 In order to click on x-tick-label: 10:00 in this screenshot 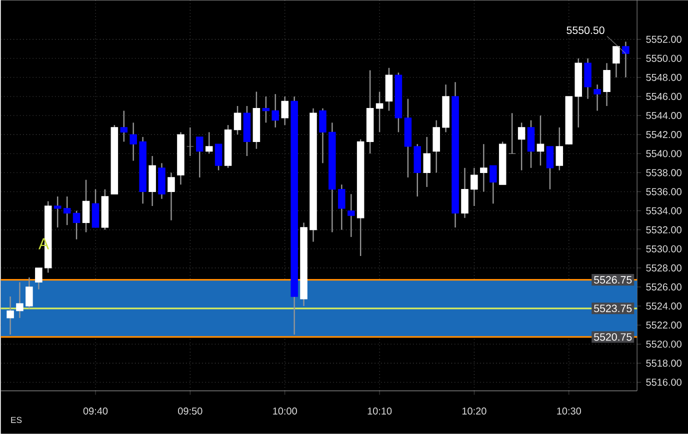, I will do `click(285, 411)`.